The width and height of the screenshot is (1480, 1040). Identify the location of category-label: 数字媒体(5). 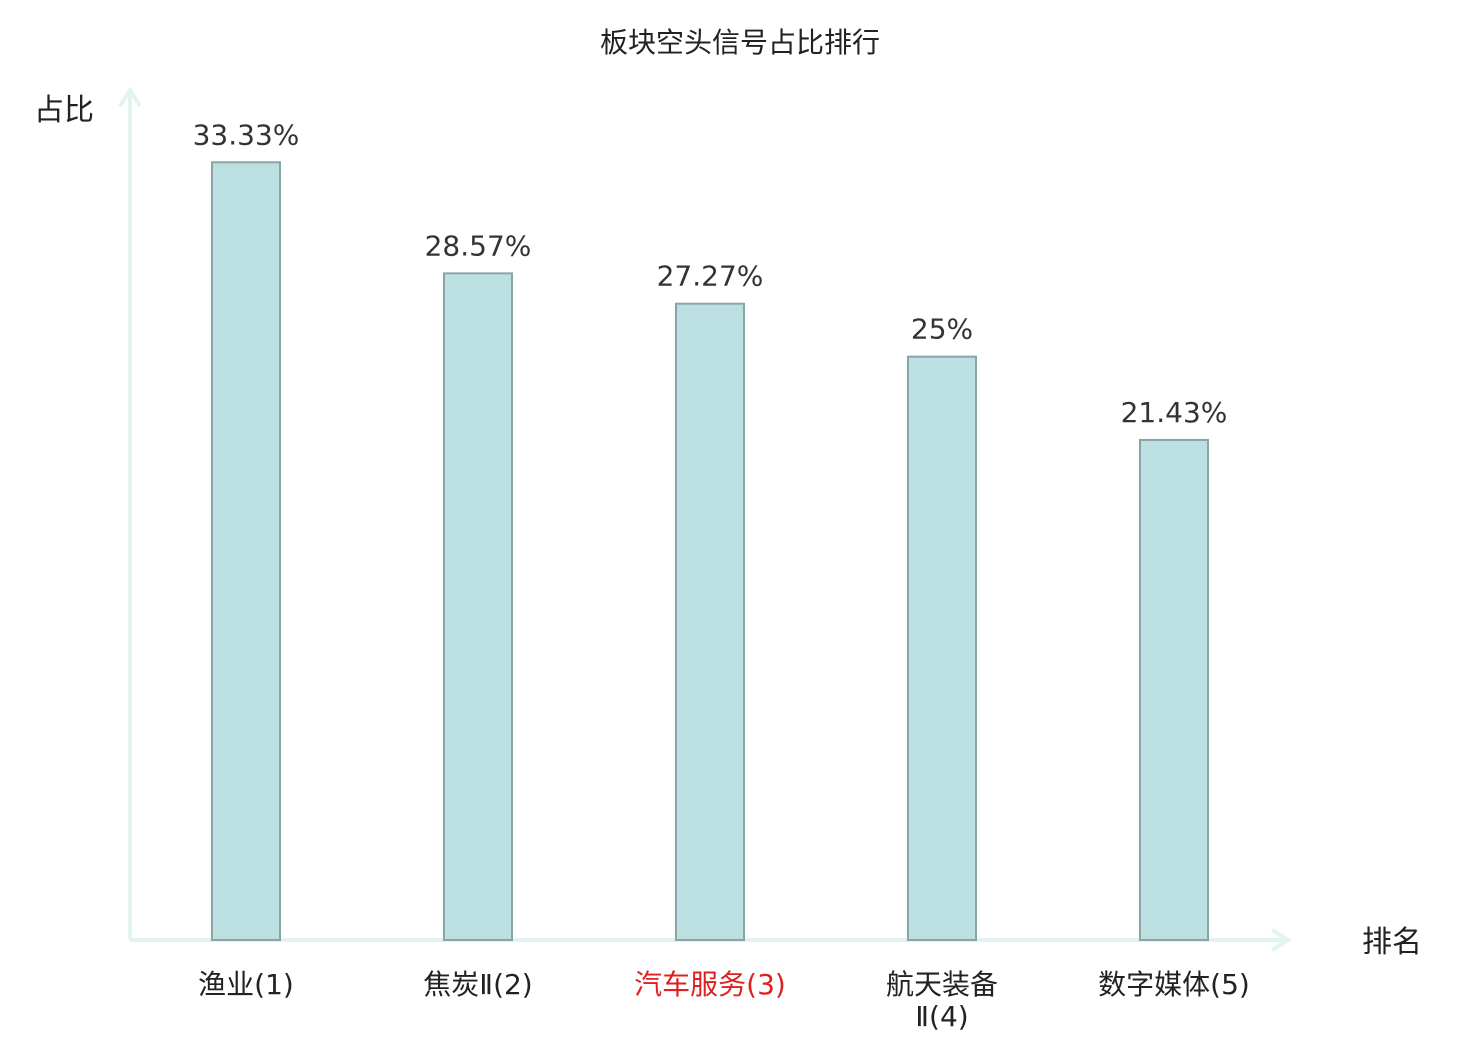
(1174, 984).